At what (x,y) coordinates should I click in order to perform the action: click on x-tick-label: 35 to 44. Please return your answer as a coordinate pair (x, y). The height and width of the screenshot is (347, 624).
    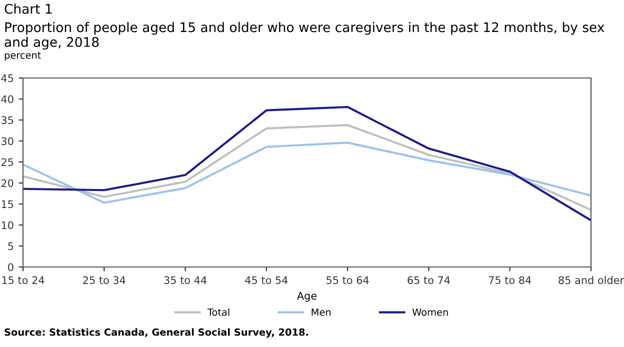
    Looking at the image, I should click on (185, 280).